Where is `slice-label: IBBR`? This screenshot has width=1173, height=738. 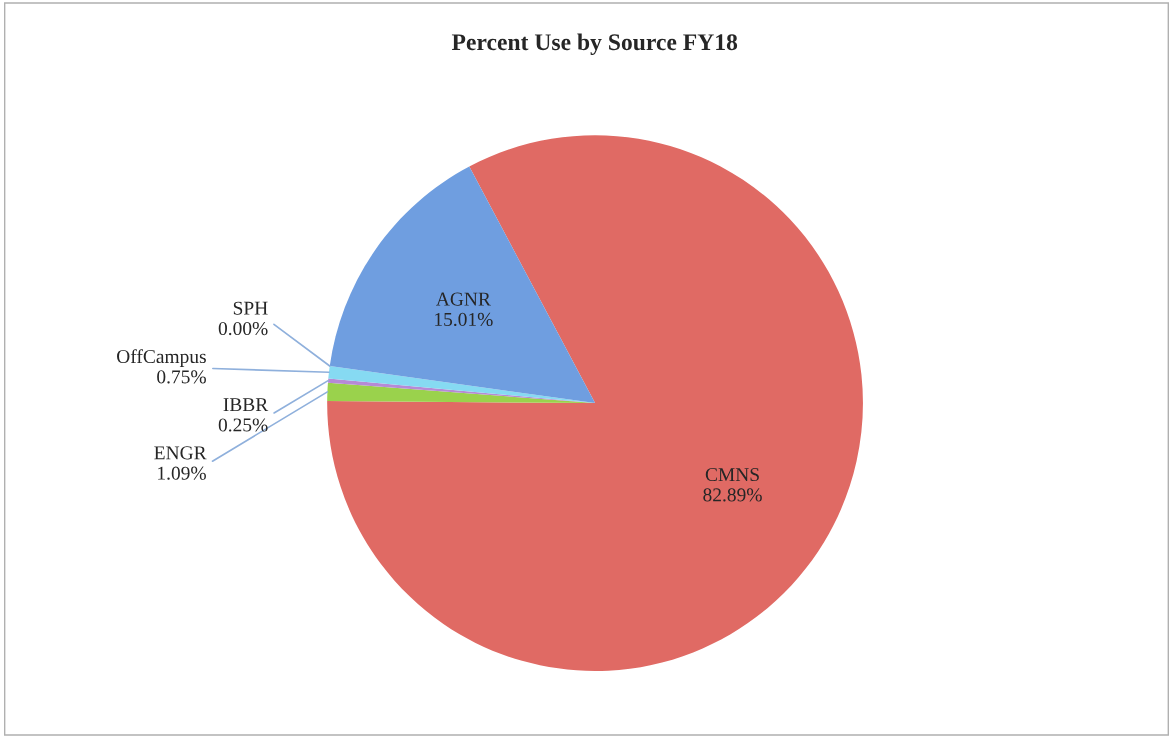
slice-label: IBBR is located at coordinates (246, 405).